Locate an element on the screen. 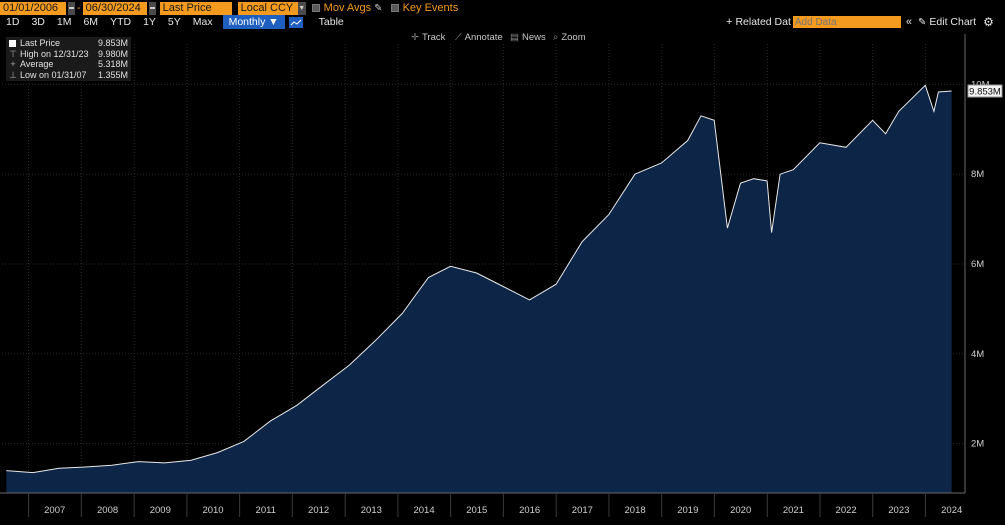 The image size is (1005, 525). x-tick-label: 2023 is located at coordinates (898, 510).